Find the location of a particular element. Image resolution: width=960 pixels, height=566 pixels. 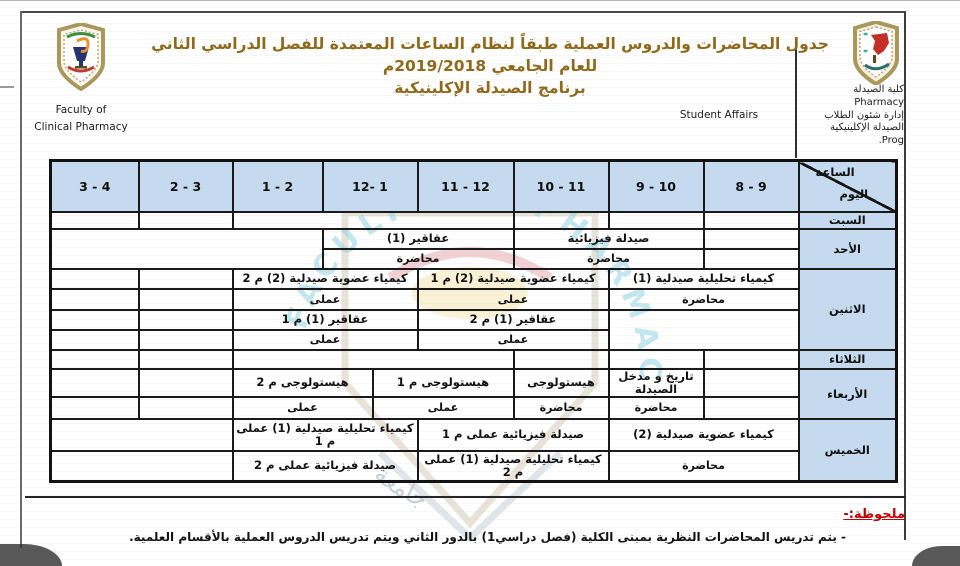

cell-mon-organic-chem-g2: كيمياء عضوية صيدلية (2) م 2 is located at coordinates (325, 278).